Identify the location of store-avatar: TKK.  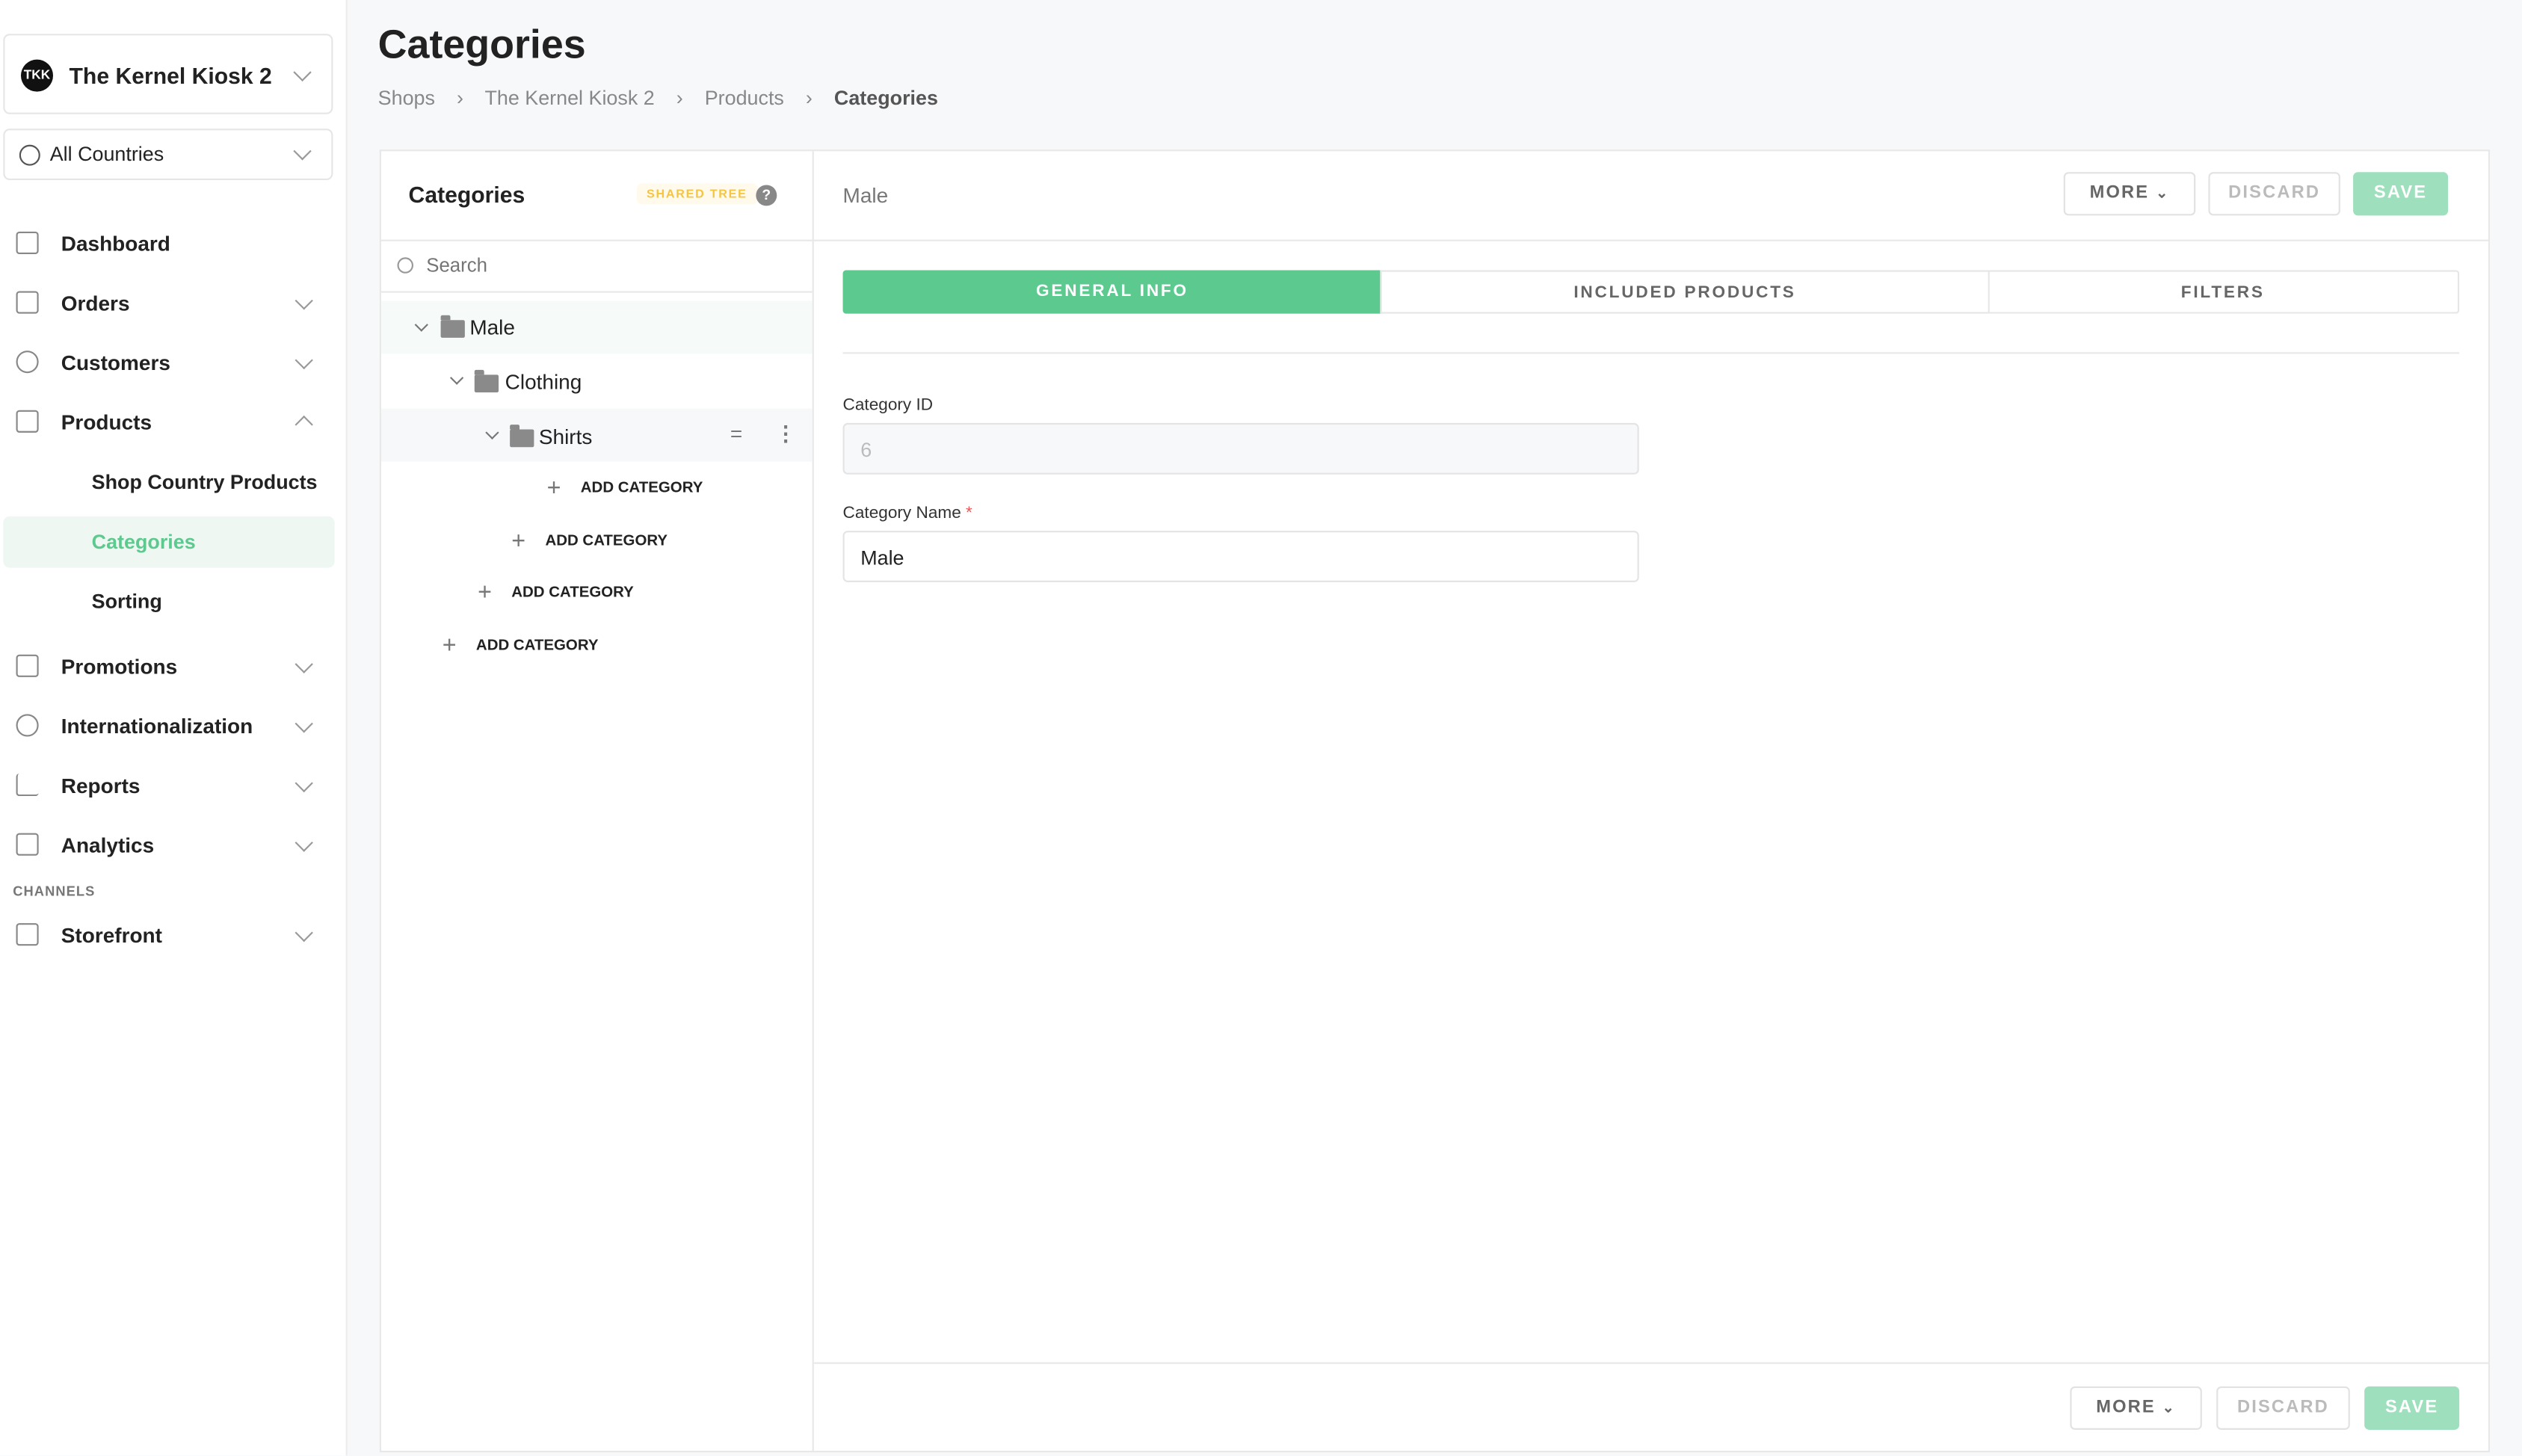
(37, 75).